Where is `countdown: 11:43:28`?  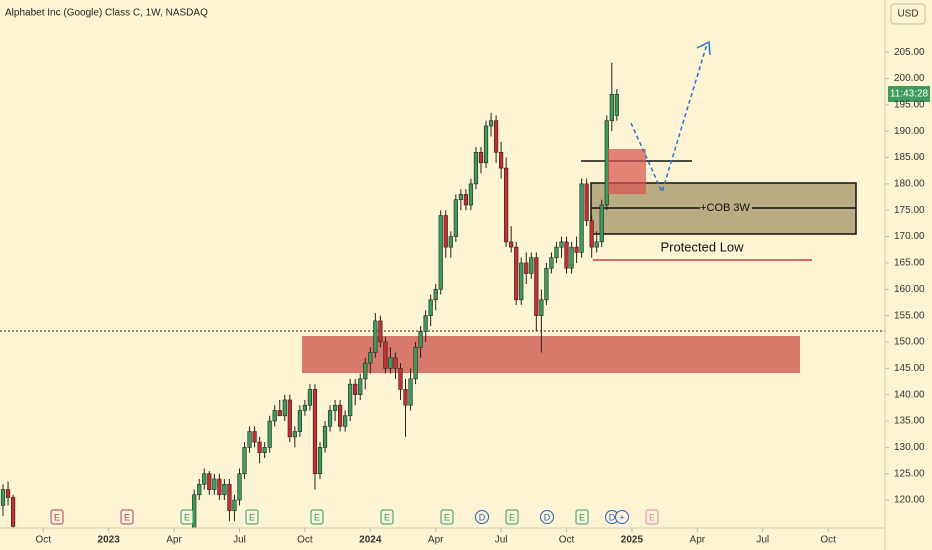
countdown: 11:43:28 is located at coordinates (909, 94).